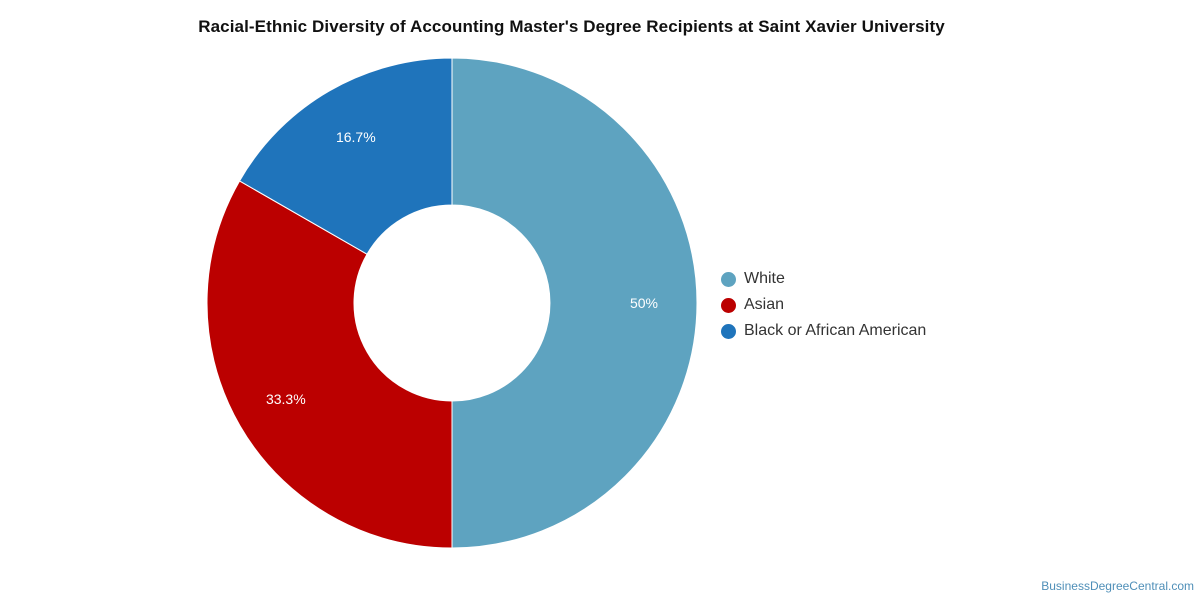 This screenshot has width=1200, height=600. I want to click on slice-label-asian: 33.3%, so click(286, 399).